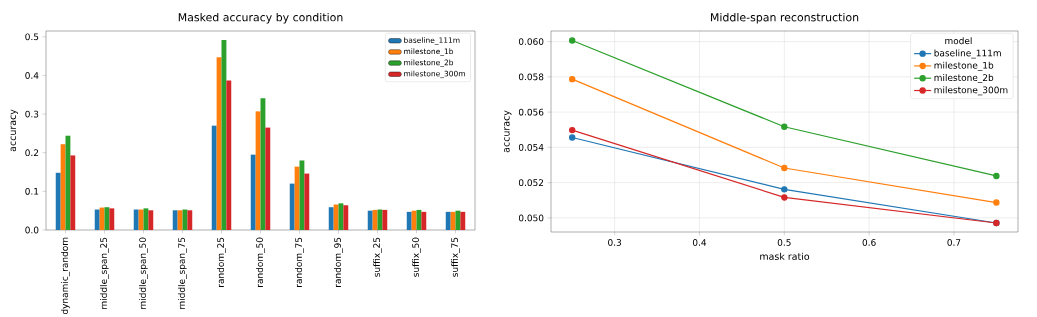  What do you see at coordinates (531, 41) in the screenshot?
I see `y-tick-label: 0.060` at bounding box center [531, 41].